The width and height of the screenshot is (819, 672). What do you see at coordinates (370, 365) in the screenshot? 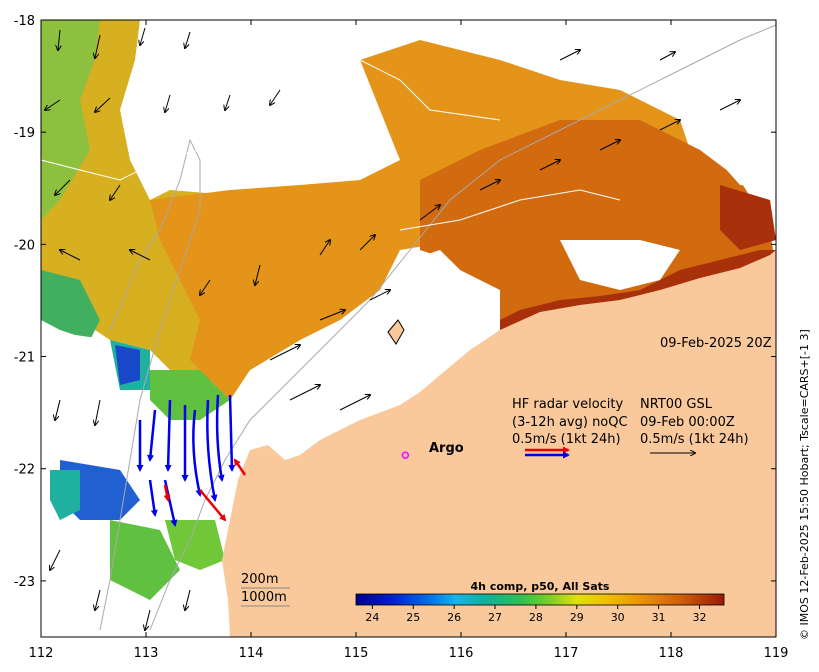
I see `nodata-shelf` at bounding box center [370, 365].